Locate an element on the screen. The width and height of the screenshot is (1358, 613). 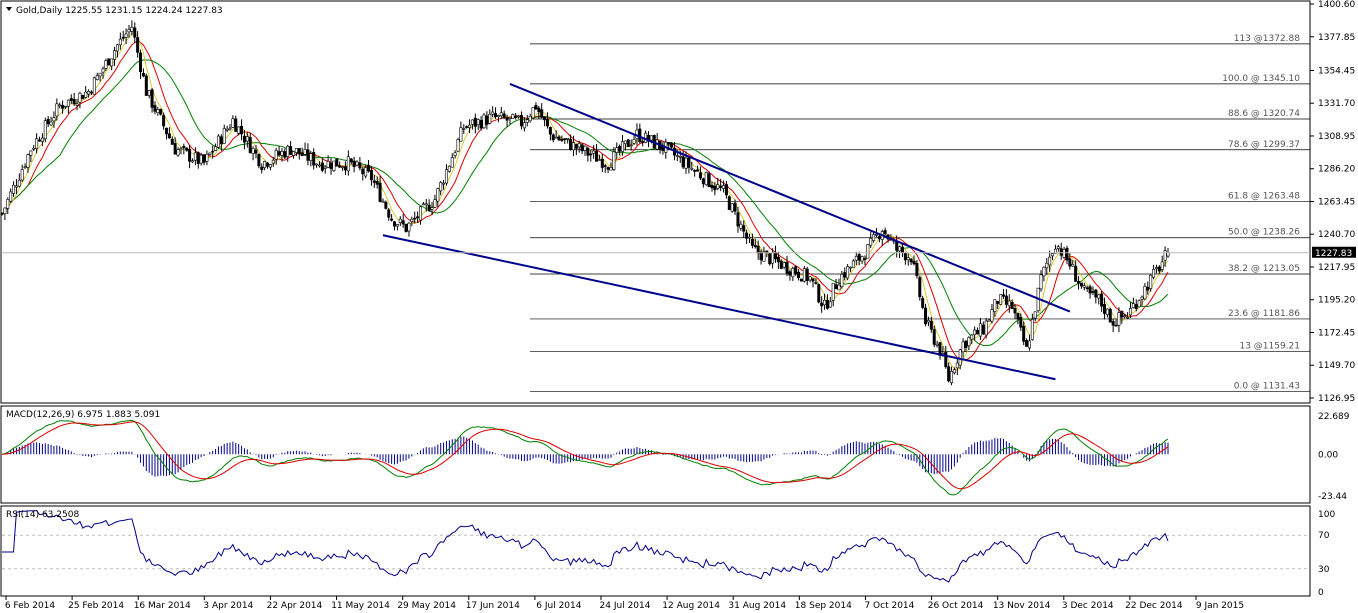
y-tick-label: 1263.45 is located at coordinates (1336, 202).